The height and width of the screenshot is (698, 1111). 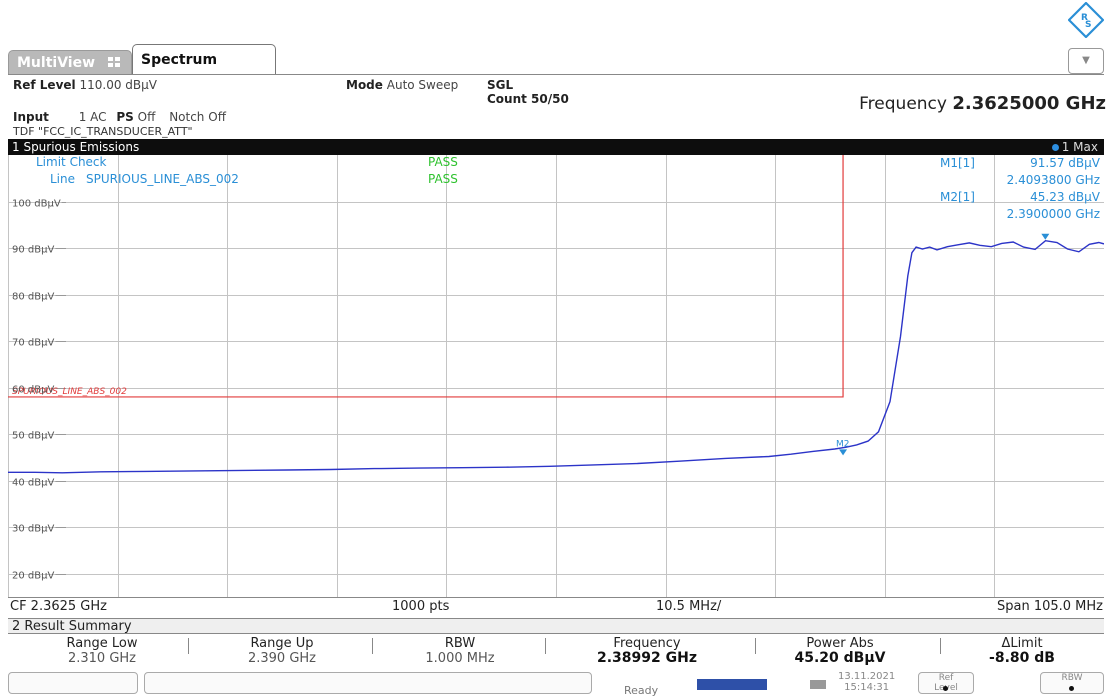 What do you see at coordinates (162, 179) in the screenshot?
I see `line-name: SPURIOUS_LINE_ABS_002` at bounding box center [162, 179].